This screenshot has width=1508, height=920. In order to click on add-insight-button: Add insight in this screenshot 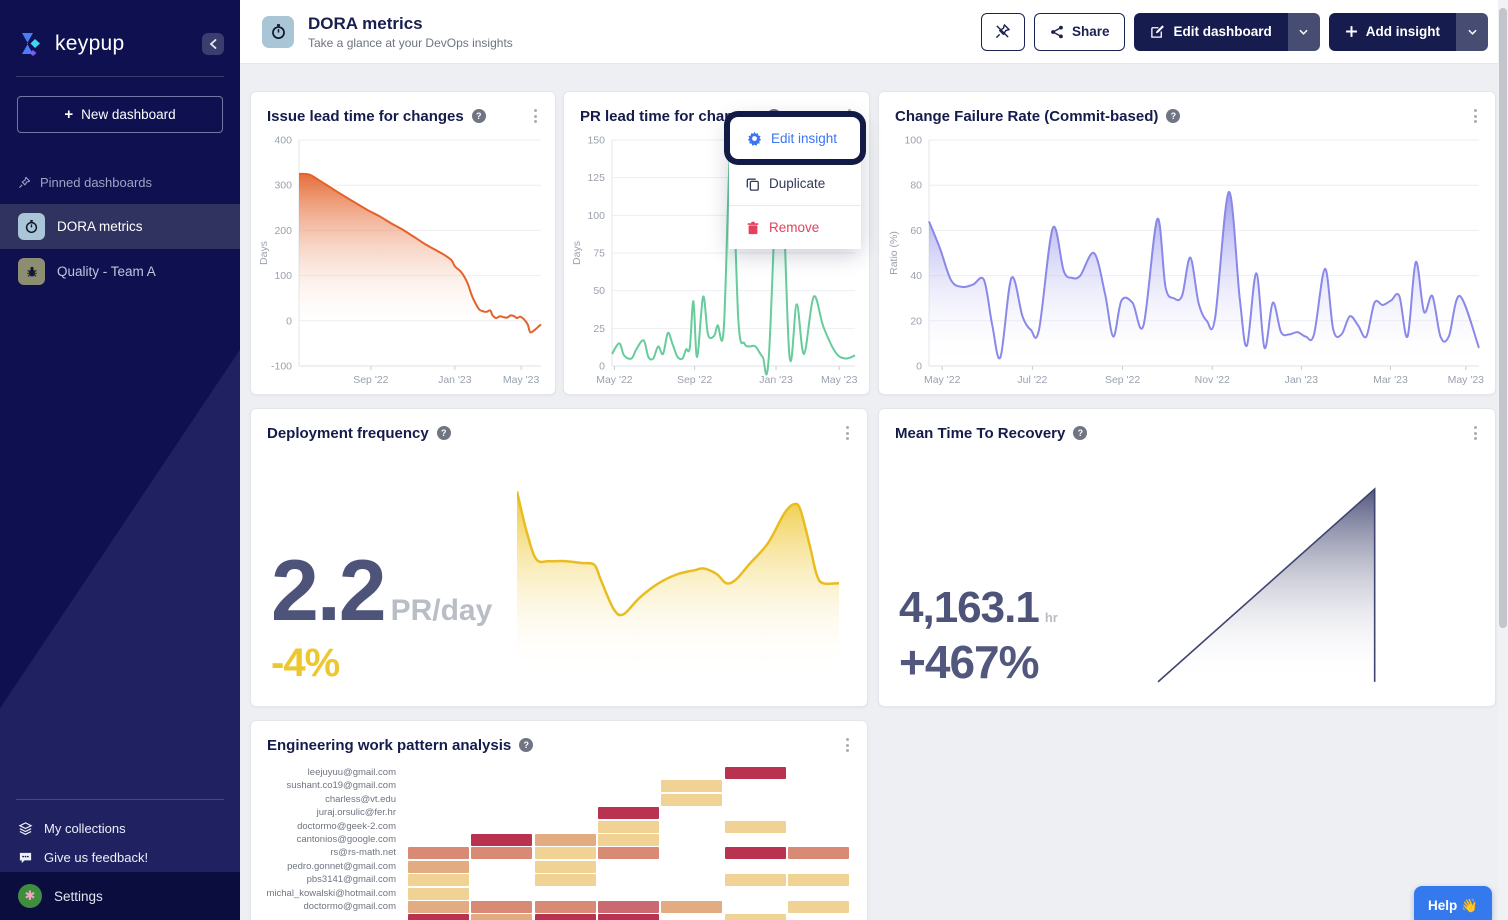, I will do `click(1392, 31)`.